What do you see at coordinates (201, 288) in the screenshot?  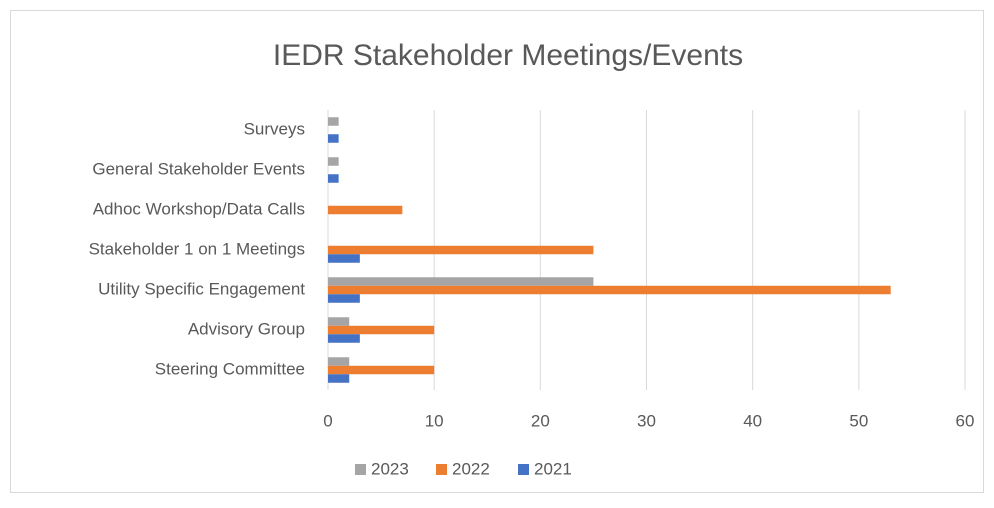 I see `y-tick-label: Utility Specific Engagement` at bounding box center [201, 288].